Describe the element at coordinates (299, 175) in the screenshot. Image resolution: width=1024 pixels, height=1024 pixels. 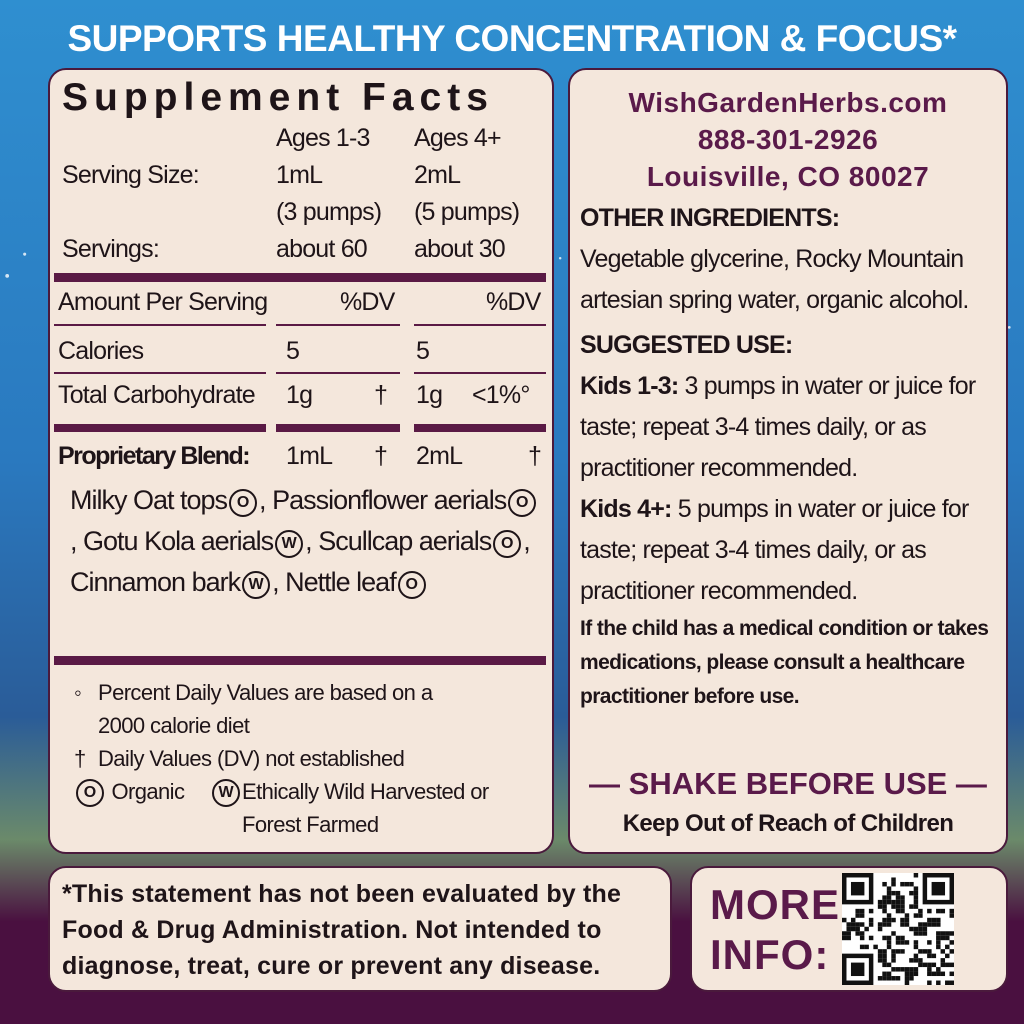
I see `serving-size: 1mL` at that location.